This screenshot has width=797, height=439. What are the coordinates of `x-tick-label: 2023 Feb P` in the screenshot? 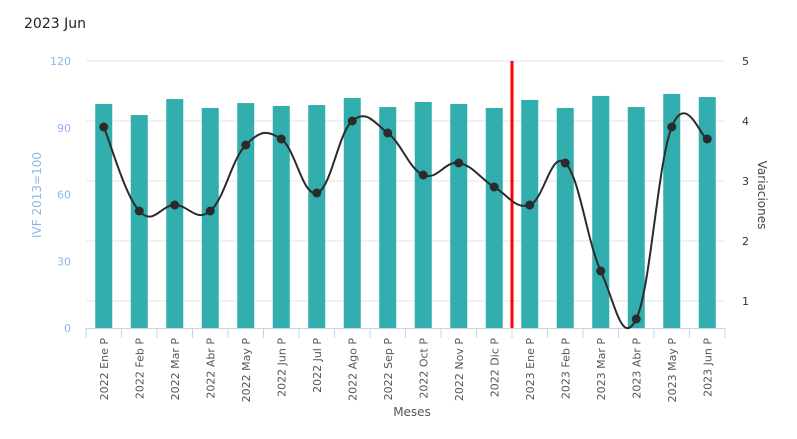 It's located at (565, 368).